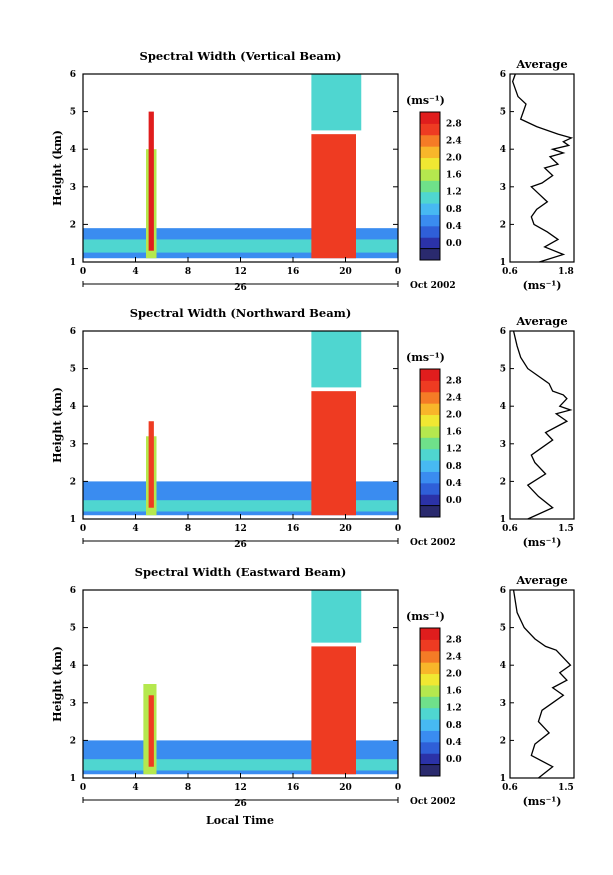 The height and width of the screenshot is (875, 613). What do you see at coordinates (454, 657) in the screenshot?
I see `colorbar-label: 2.4` at bounding box center [454, 657].